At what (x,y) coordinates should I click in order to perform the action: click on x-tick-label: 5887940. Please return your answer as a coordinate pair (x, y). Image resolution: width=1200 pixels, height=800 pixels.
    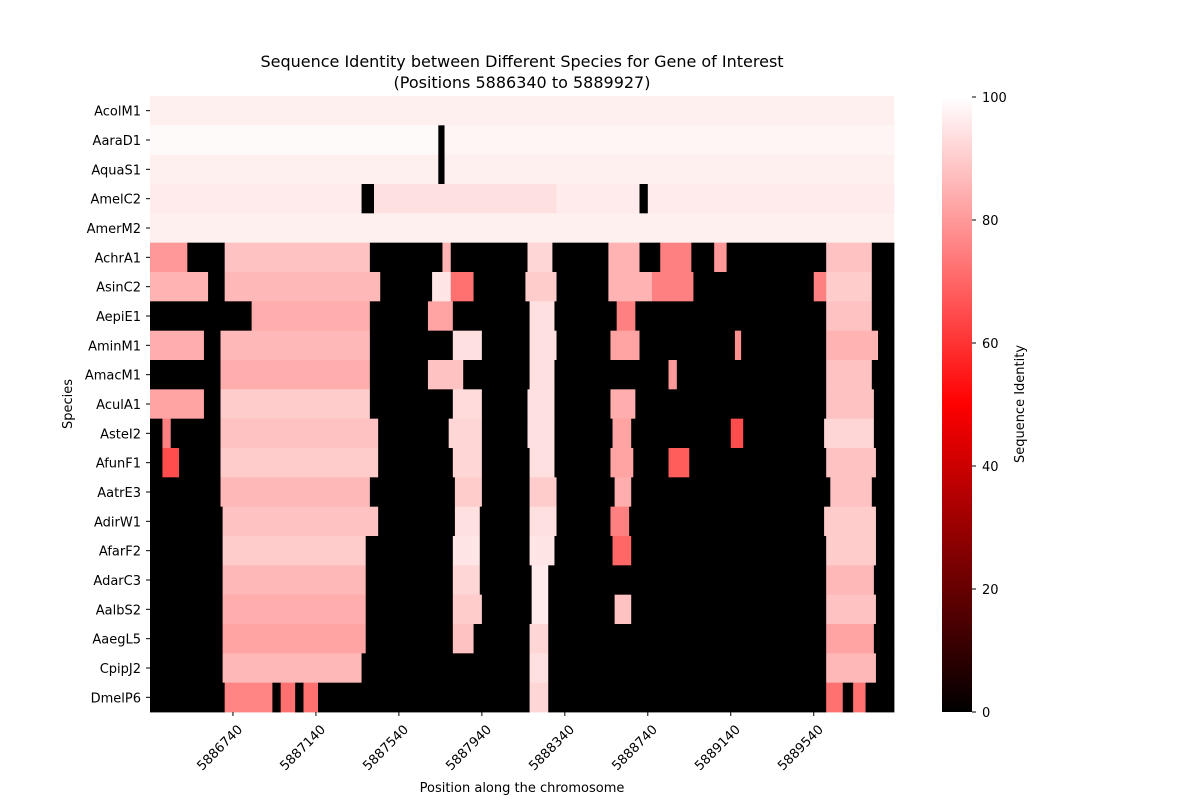
    Looking at the image, I should click on (469, 748).